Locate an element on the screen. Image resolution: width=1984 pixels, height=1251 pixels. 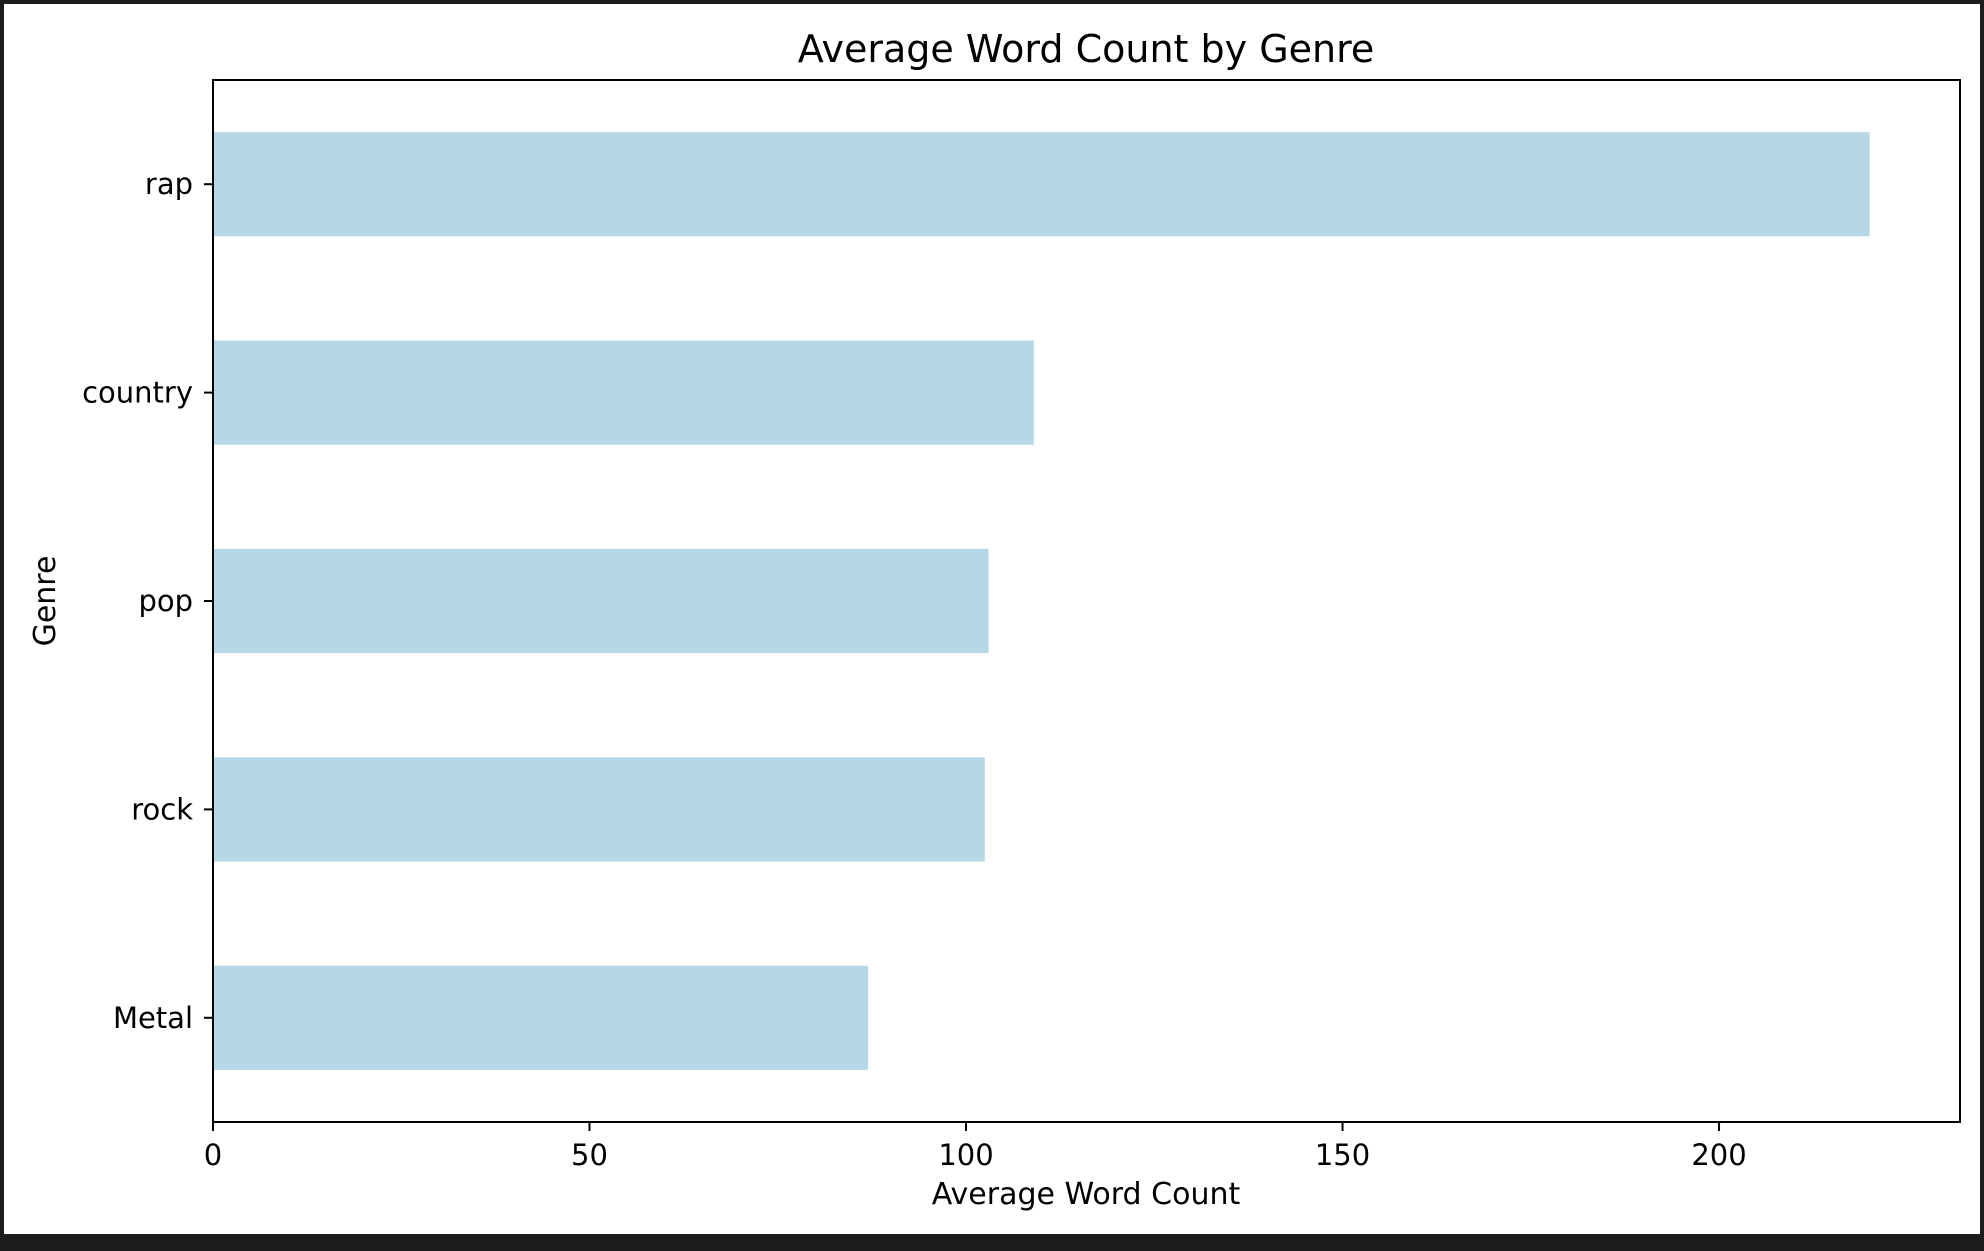
x-axis-label: Average Word Count is located at coordinates (1086, 1194).